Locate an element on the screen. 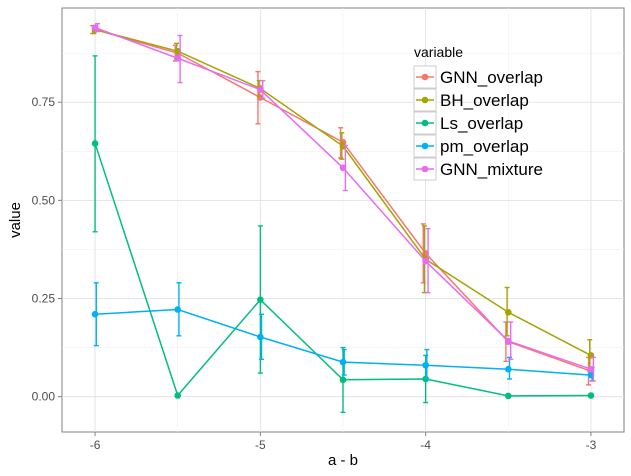 Image resolution: width=631 pixels, height=476 pixels. y-axis-title: value is located at coordinates (15, 220).